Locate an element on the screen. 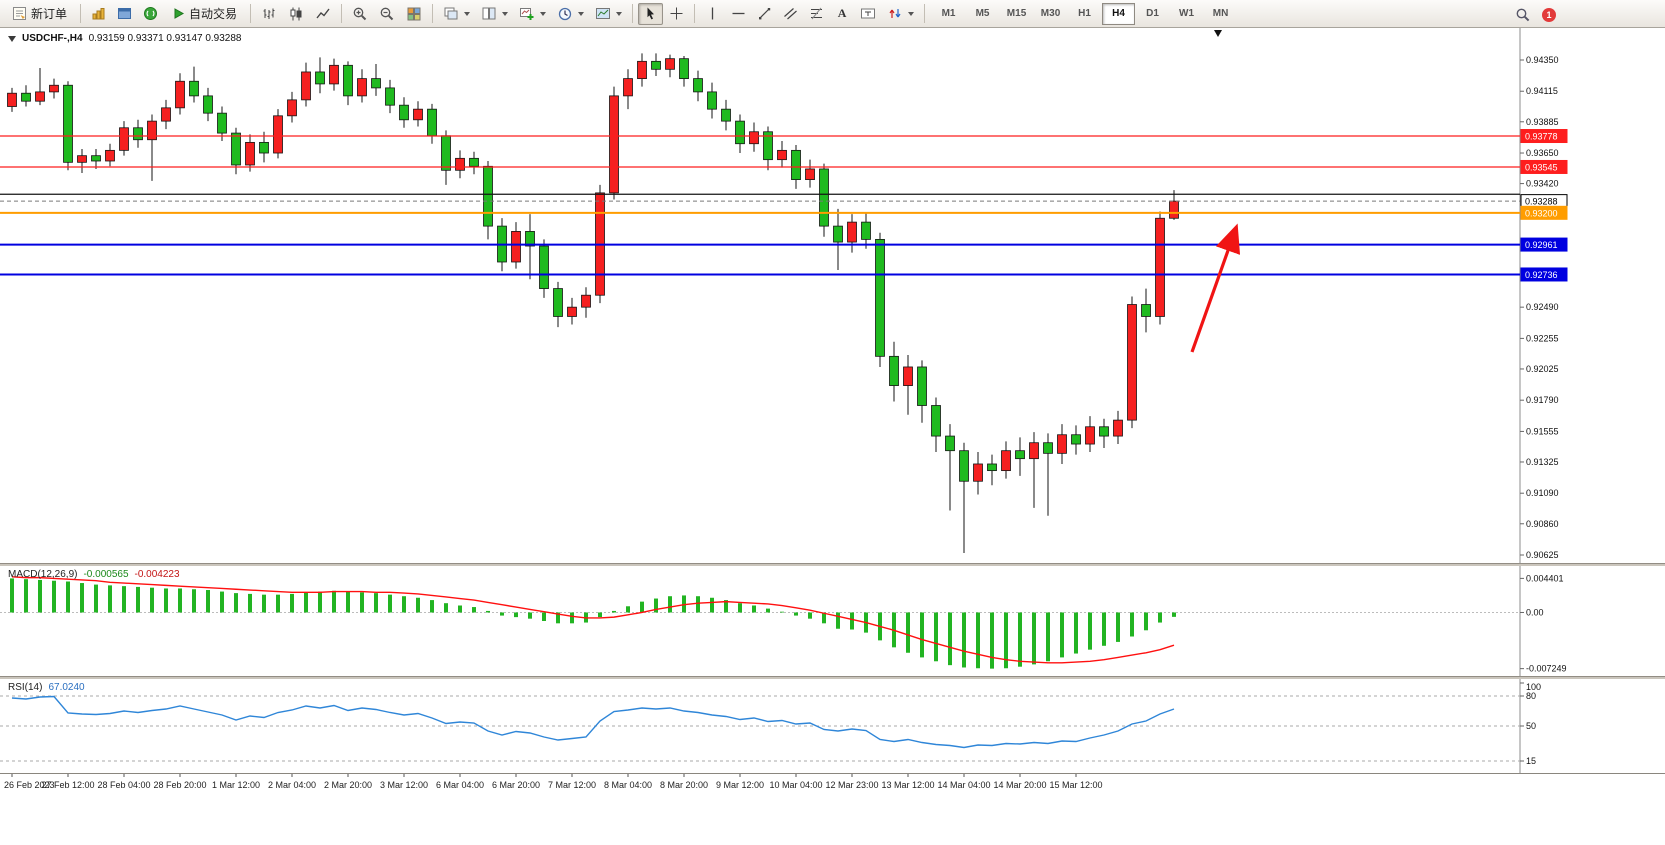 The width and height of the screenshot is (1665, 845). new-order-button: 新订单 is located at coordinates (39, 14).